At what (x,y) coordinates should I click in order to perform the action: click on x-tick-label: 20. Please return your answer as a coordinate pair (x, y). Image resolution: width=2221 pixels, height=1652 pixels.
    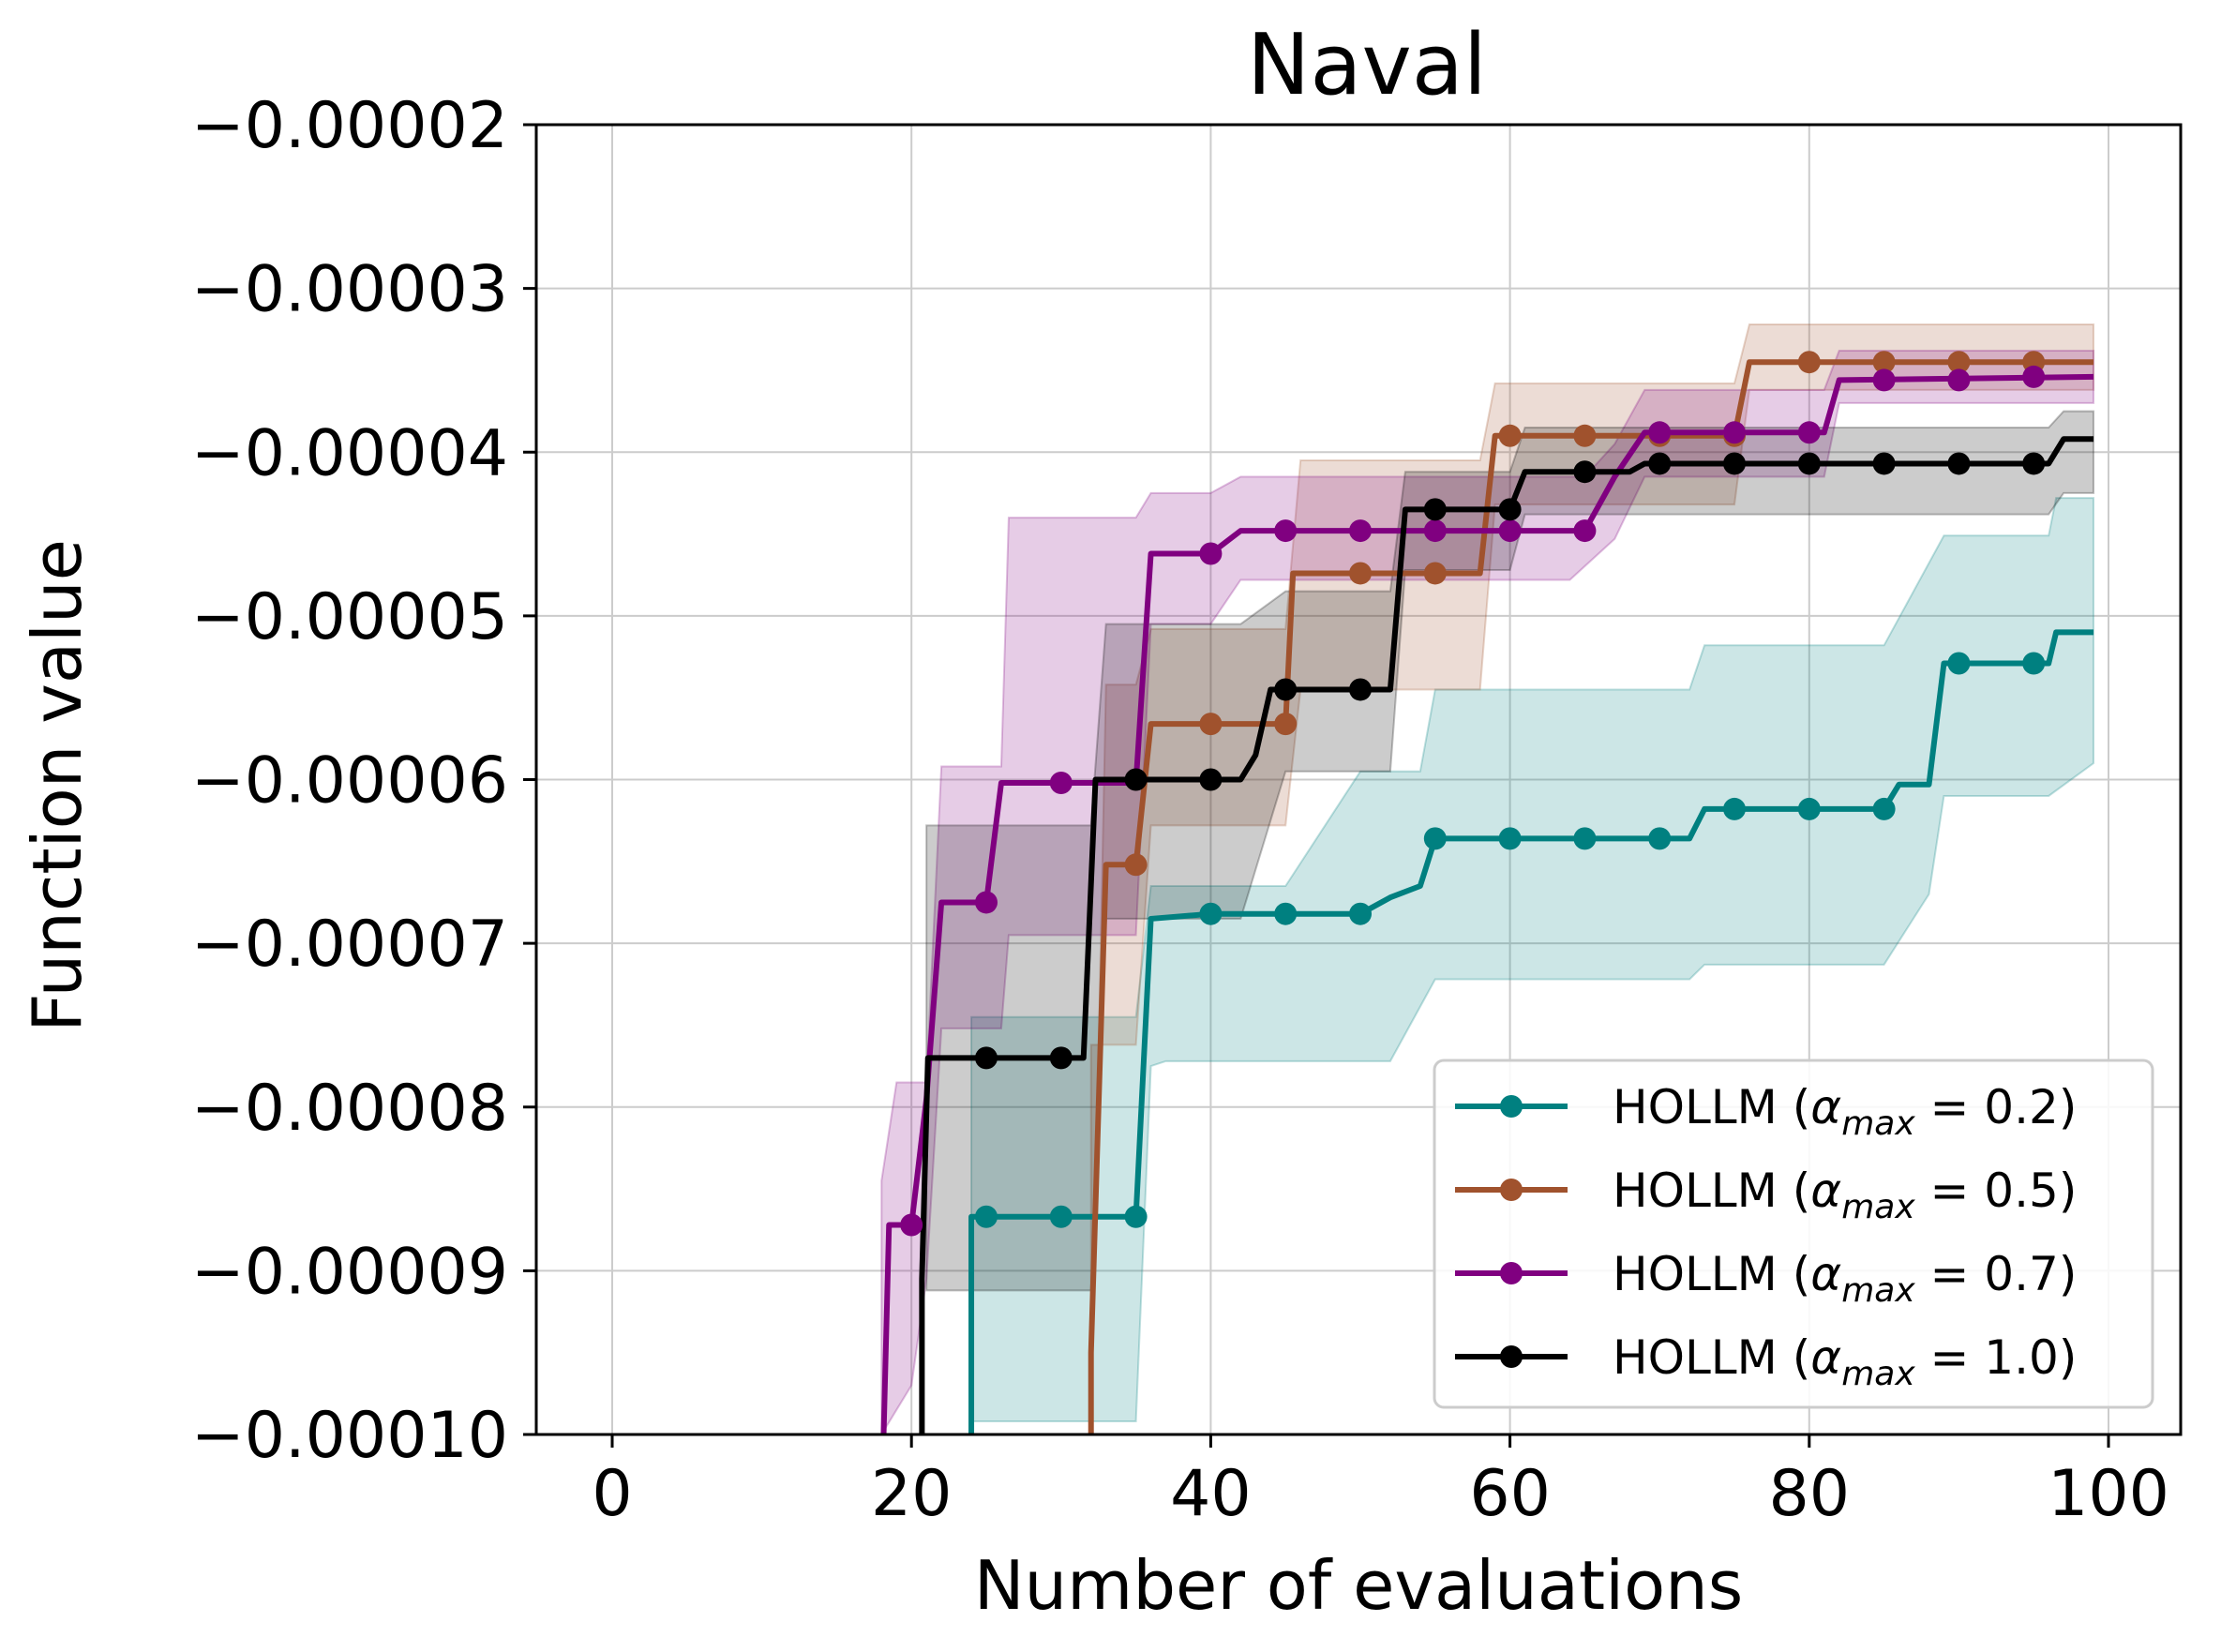
    Looking at the image, I should click on (912, 1494).